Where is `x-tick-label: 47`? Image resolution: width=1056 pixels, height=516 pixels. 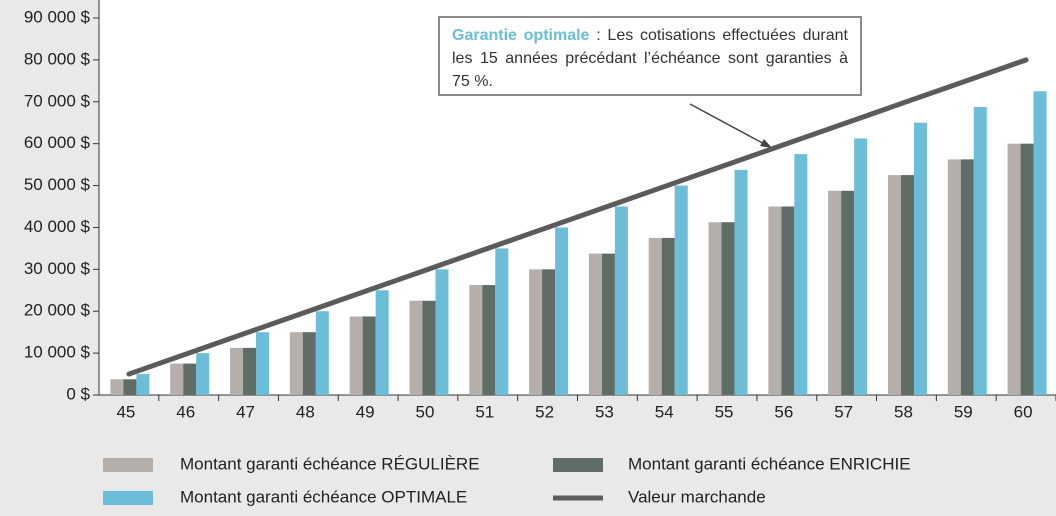 x-tick-label: 47 is located at coordinates (245, 411).